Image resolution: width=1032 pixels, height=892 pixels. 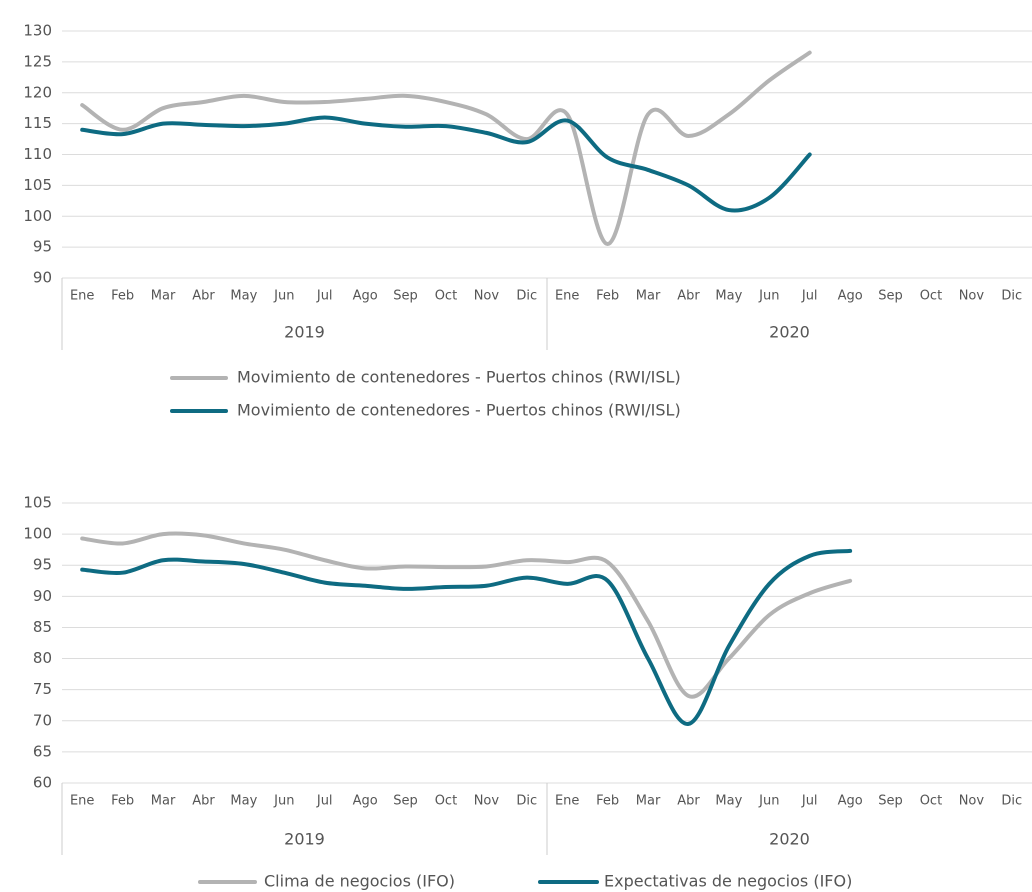 I want to click on y-tick-label: 85, so click(x=42, y=627).